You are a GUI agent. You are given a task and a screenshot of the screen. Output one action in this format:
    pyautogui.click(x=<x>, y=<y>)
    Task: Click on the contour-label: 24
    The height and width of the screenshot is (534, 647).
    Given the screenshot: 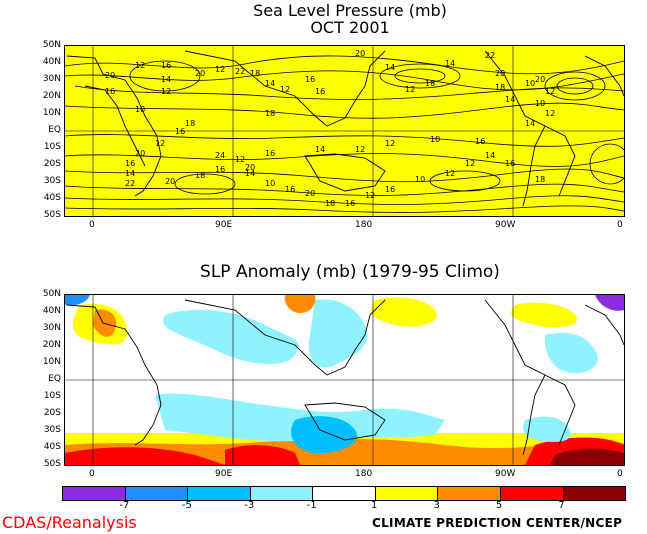 What is the action you would take?
    pyautogui.click(x=220, y=155)
    